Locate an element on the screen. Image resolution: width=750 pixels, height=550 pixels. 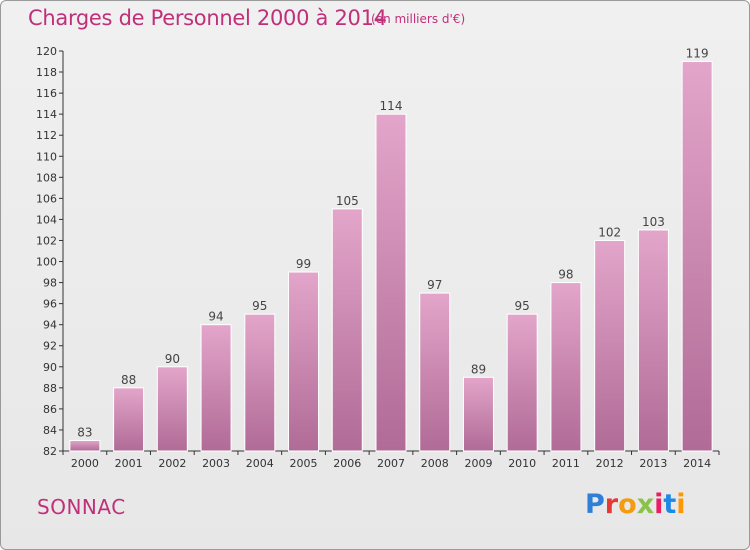
x-tick-label: 2009 is located at coordinates (478, 463).